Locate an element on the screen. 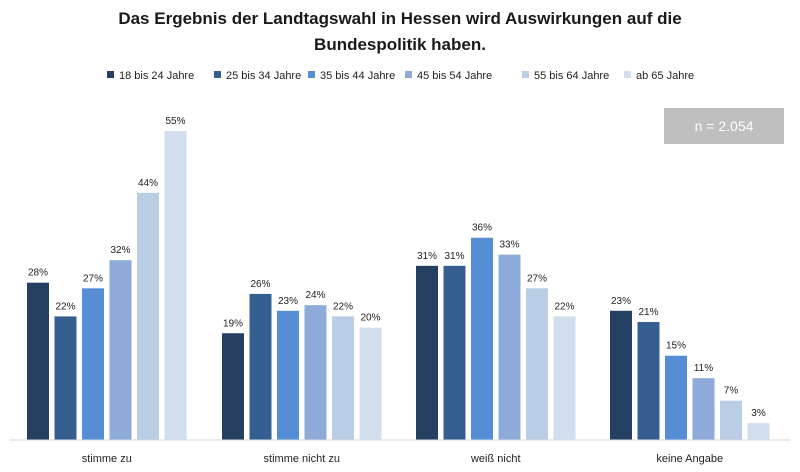 The image size is (800, 472). data-label: 55% is located at coordinates (175, 121).